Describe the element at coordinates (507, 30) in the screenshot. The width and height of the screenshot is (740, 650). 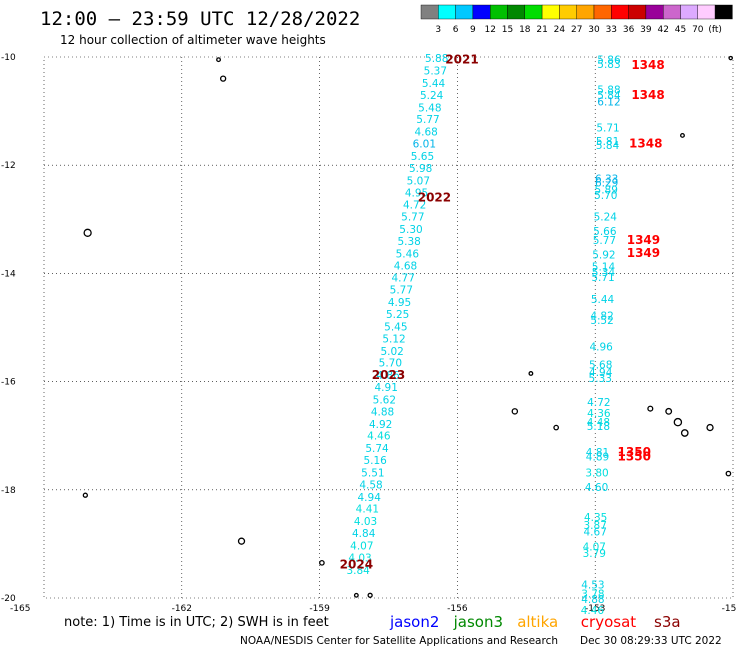
I see `scale-label: 15` at that location.